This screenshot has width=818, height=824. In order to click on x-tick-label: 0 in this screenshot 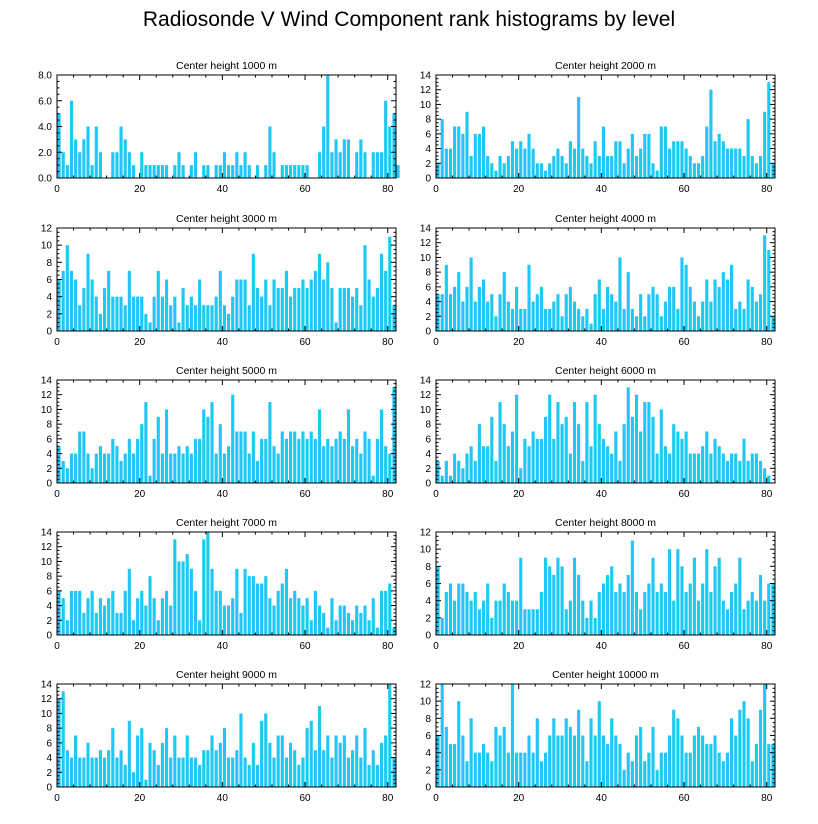, I will do `click(57, 189)`.